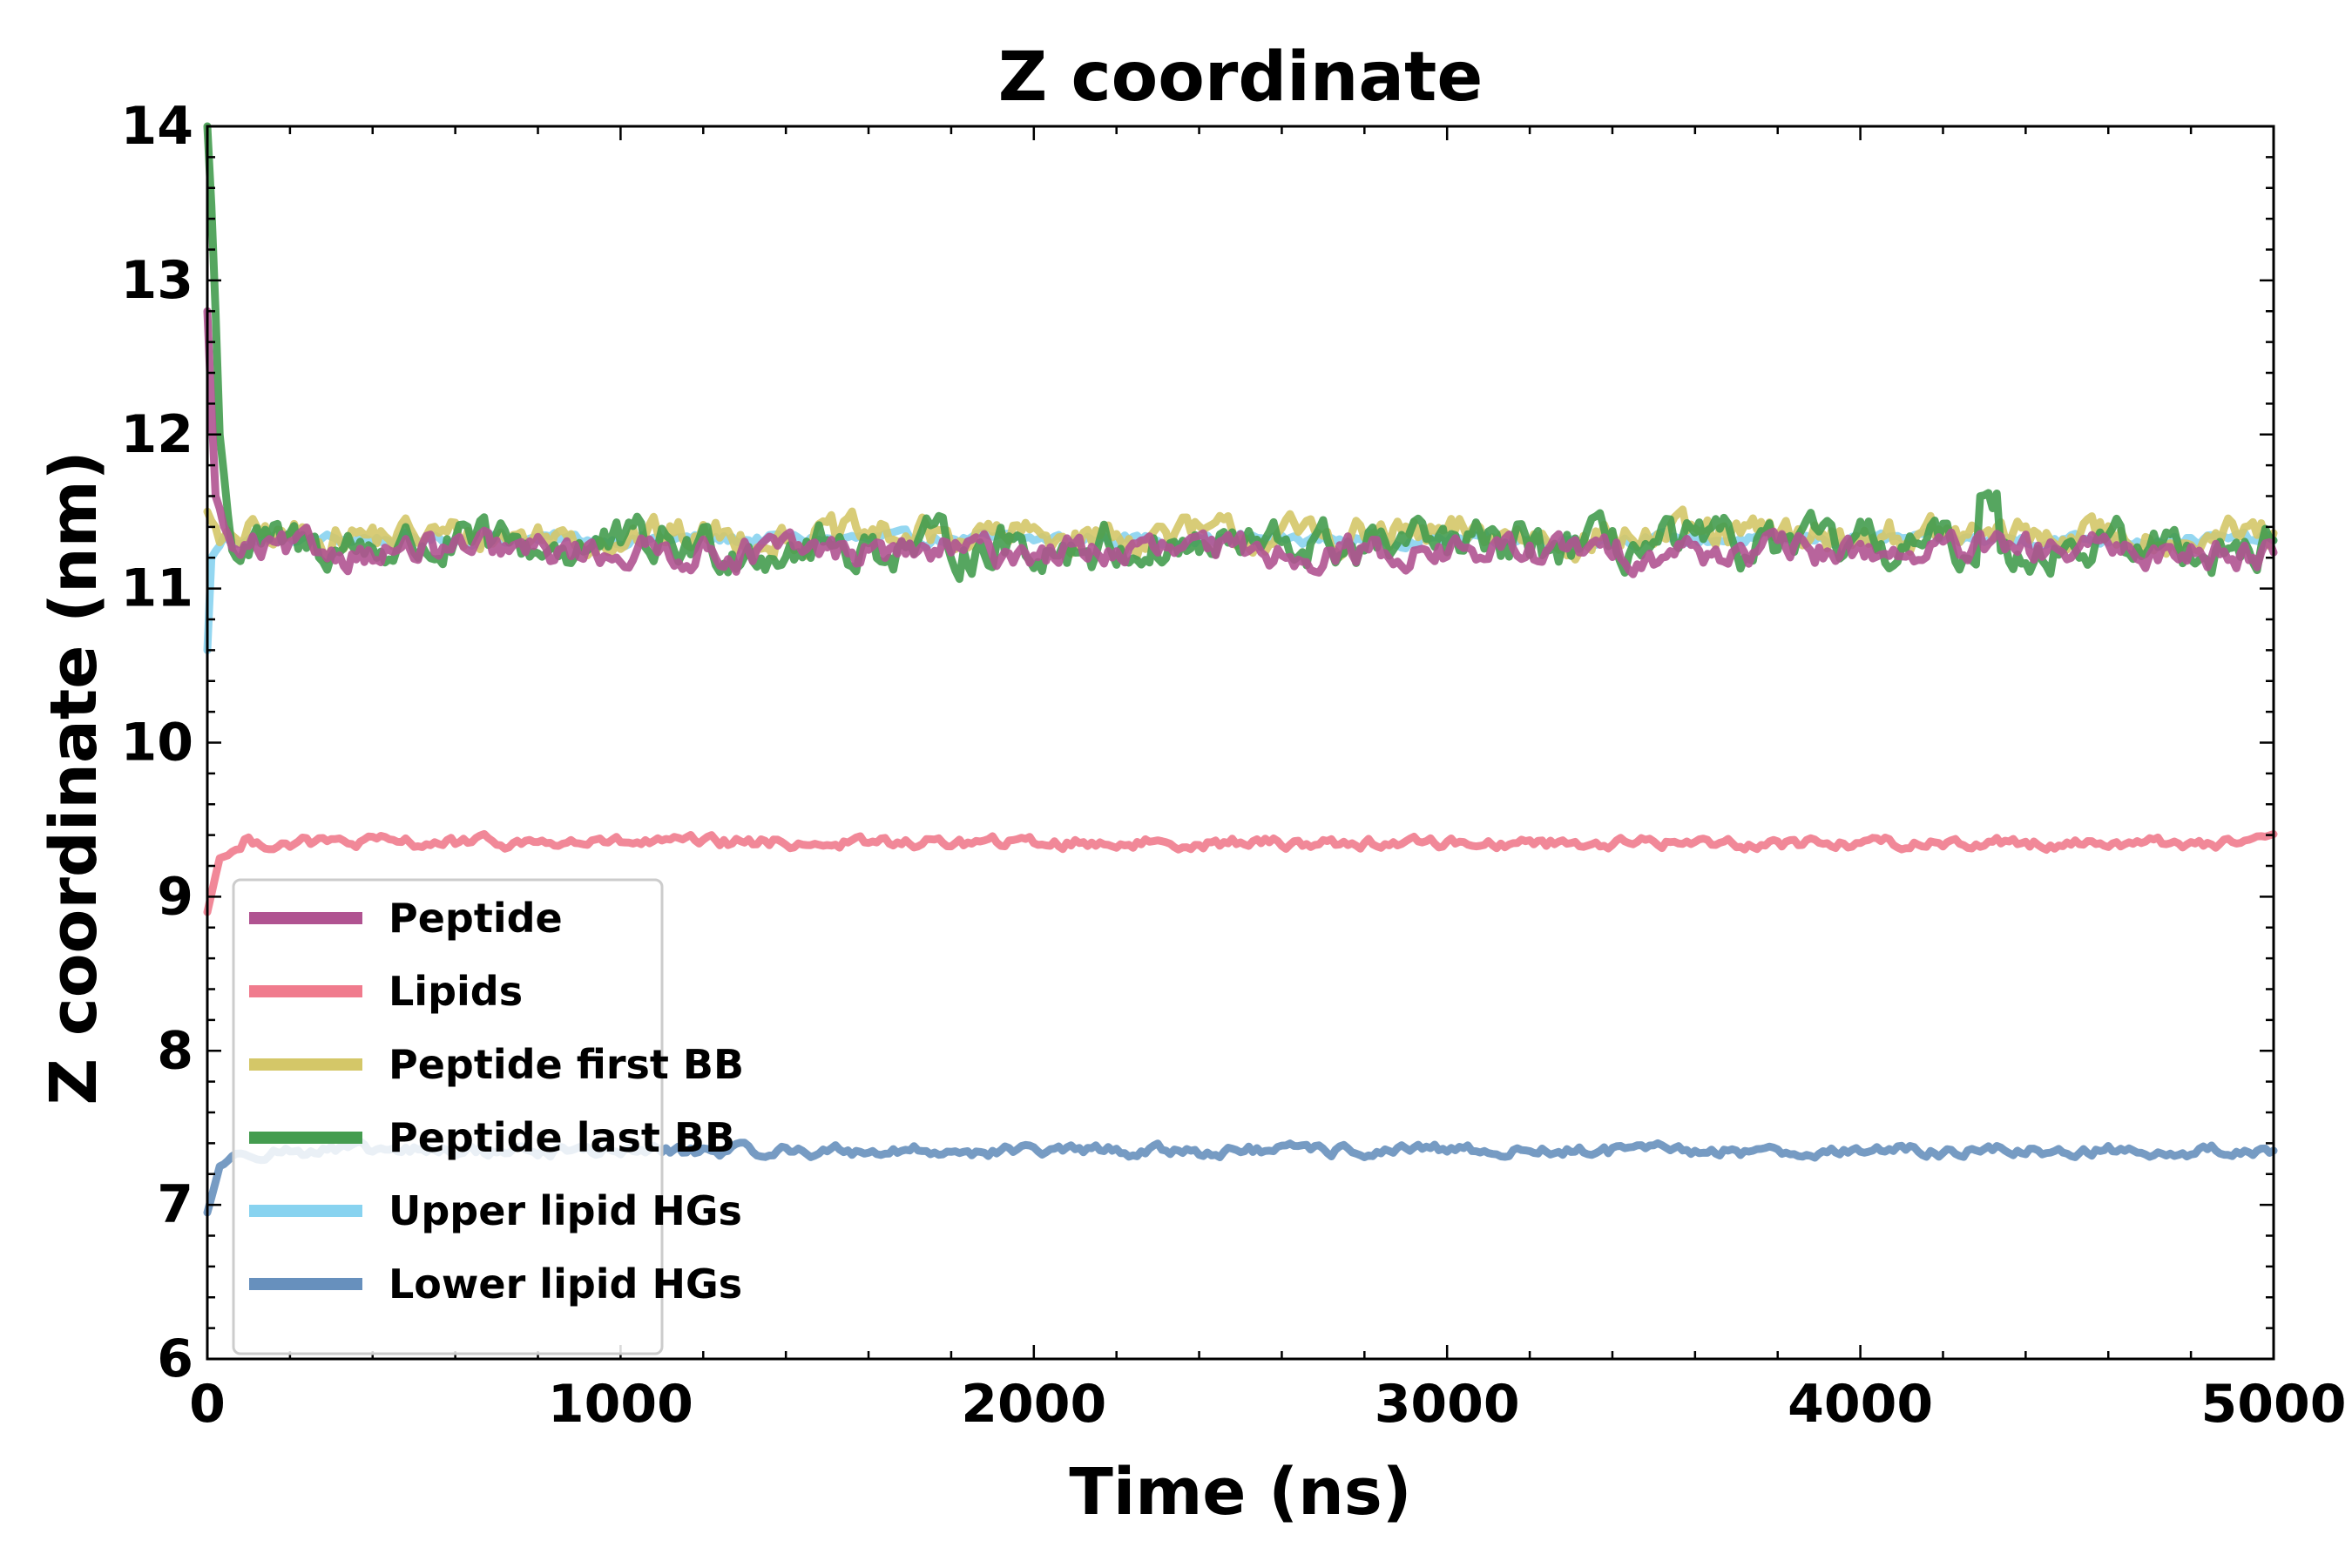 Image resolution: width=2352 pixels, height=1568 pixels. Describe the element at coordinates (456, 992) in the screenshot. I see `legend-label: Lipids` at that location.